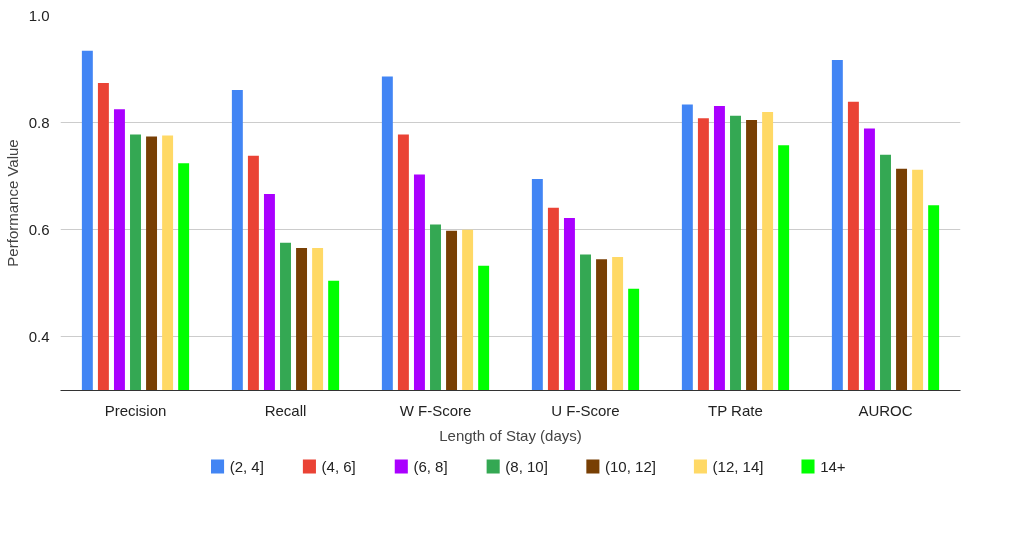  Describe the element at coordinates (39, 229) in the screenshot. I see `y-tick-label: 0.6` at that location.